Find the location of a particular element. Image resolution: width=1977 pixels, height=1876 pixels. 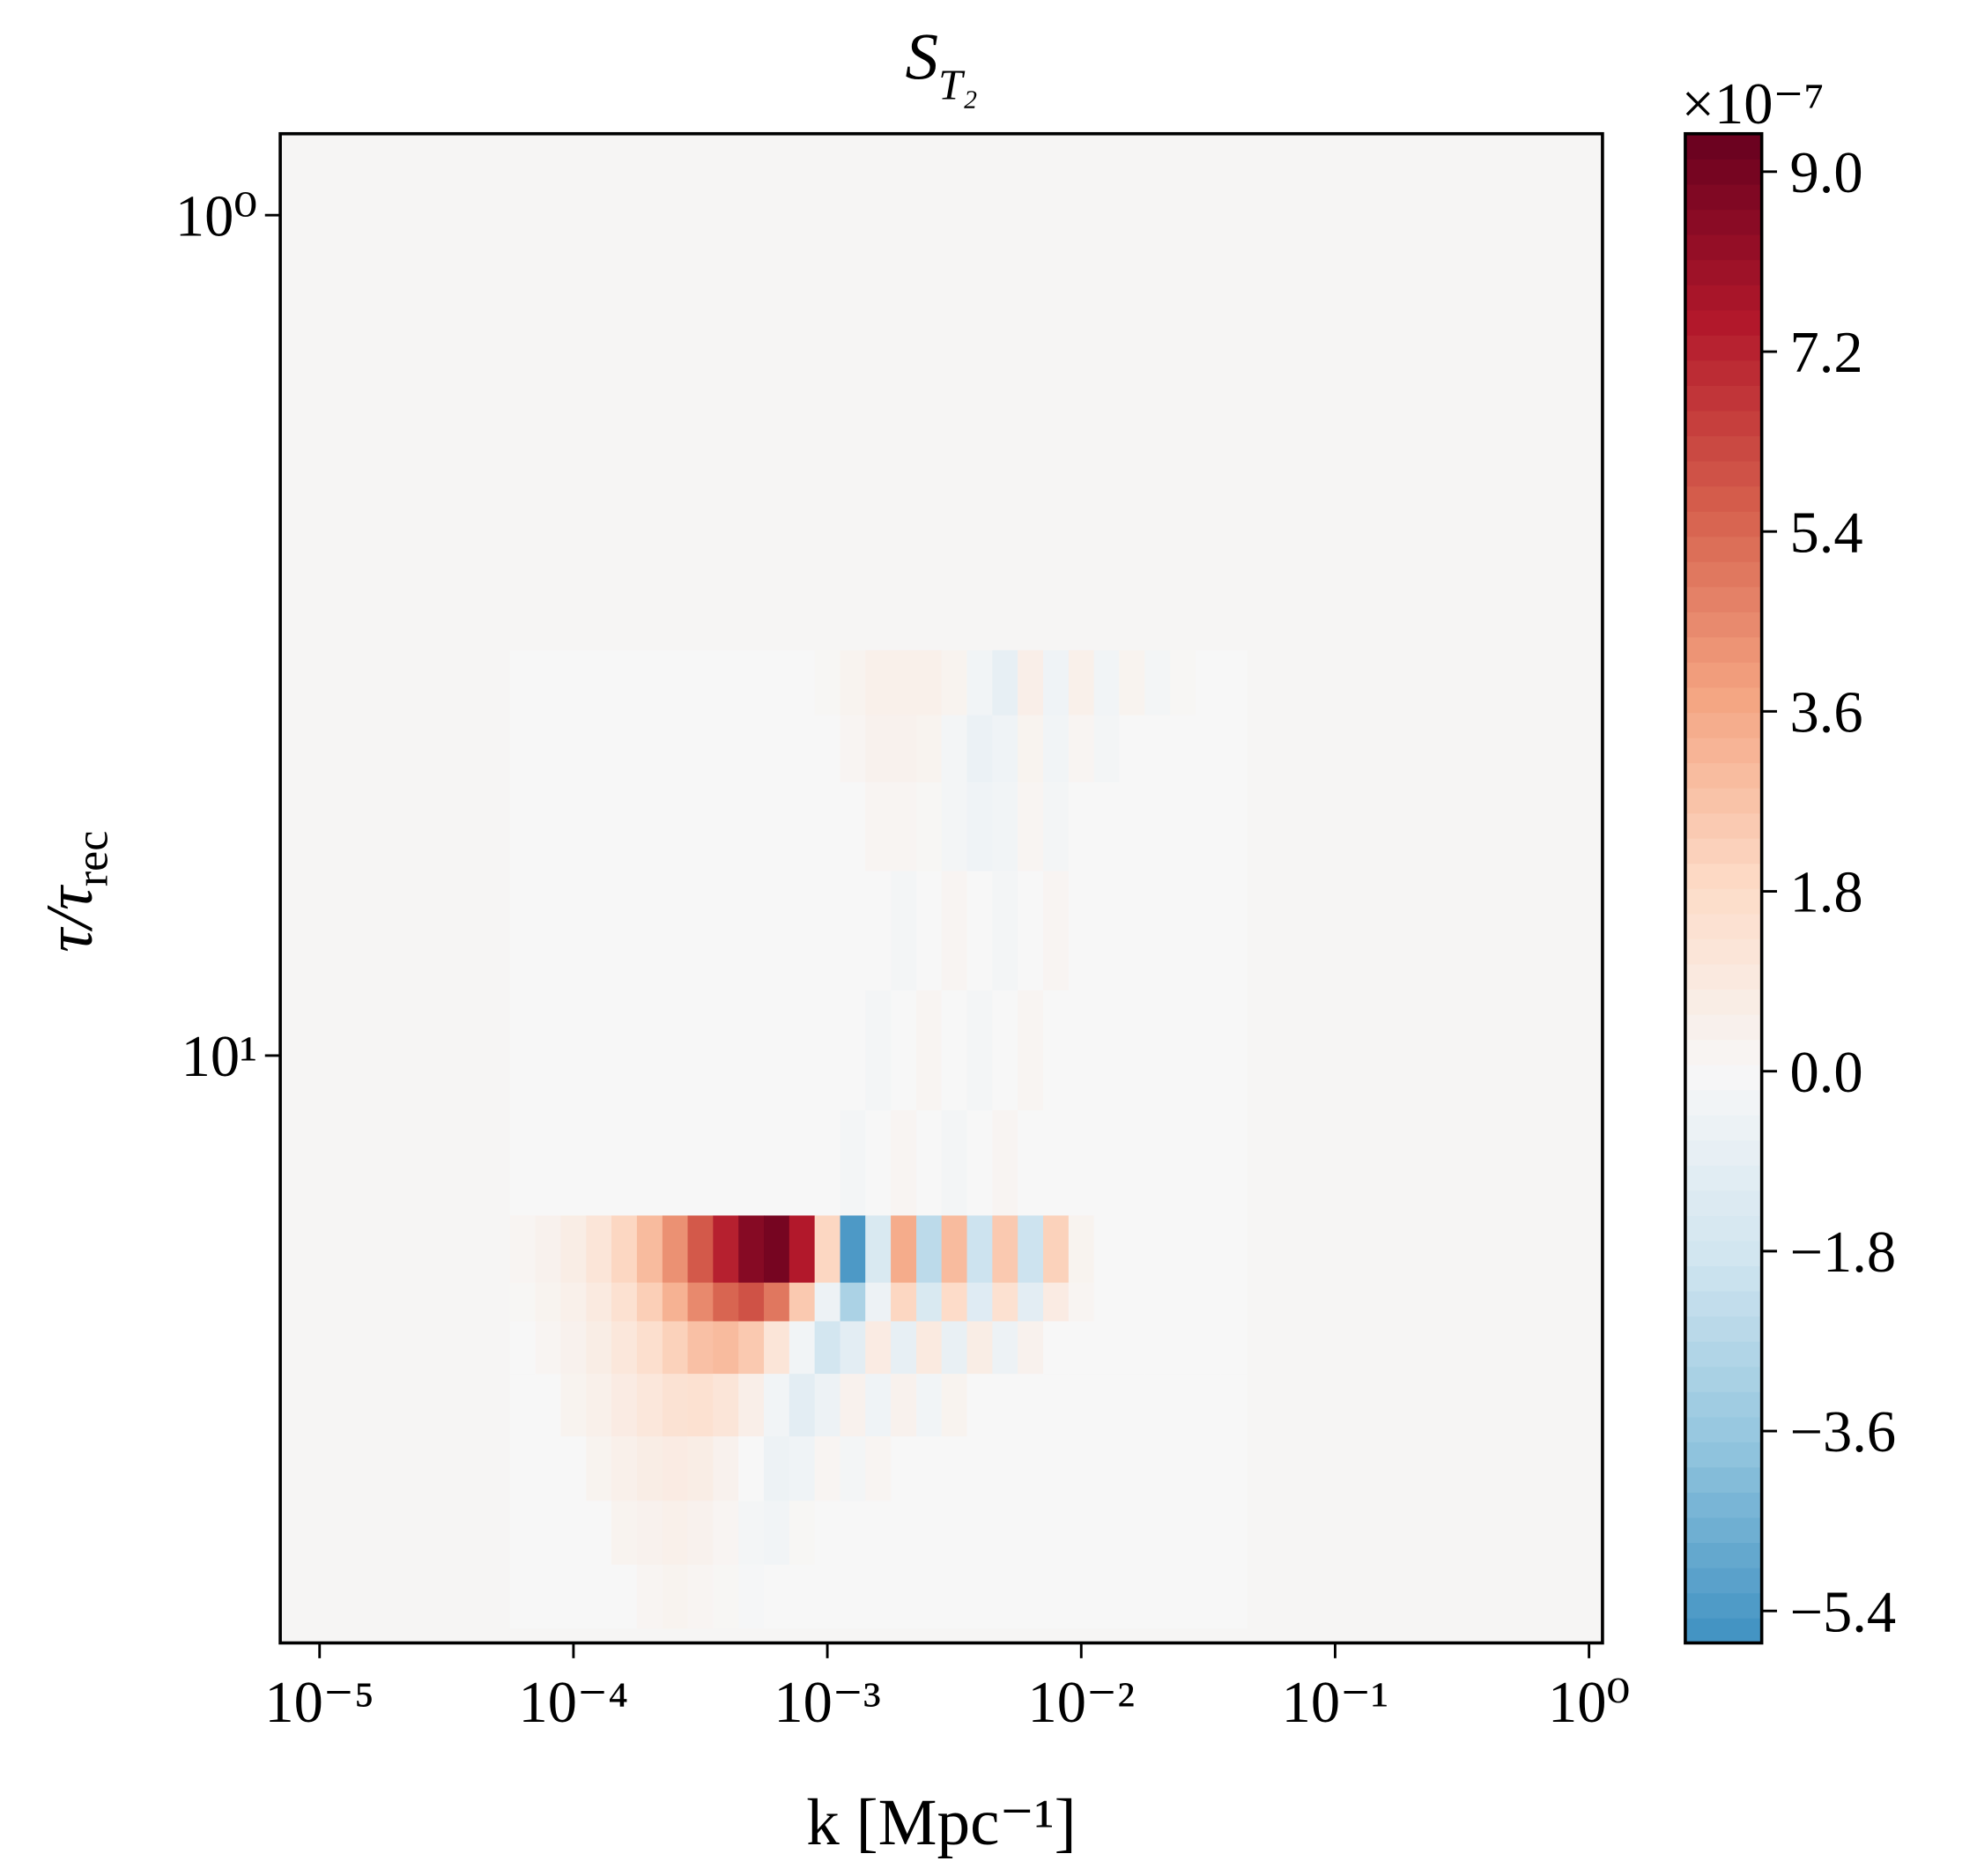

x-tick-label: 10⁻⁵ is located at coordinates (319, 1703).